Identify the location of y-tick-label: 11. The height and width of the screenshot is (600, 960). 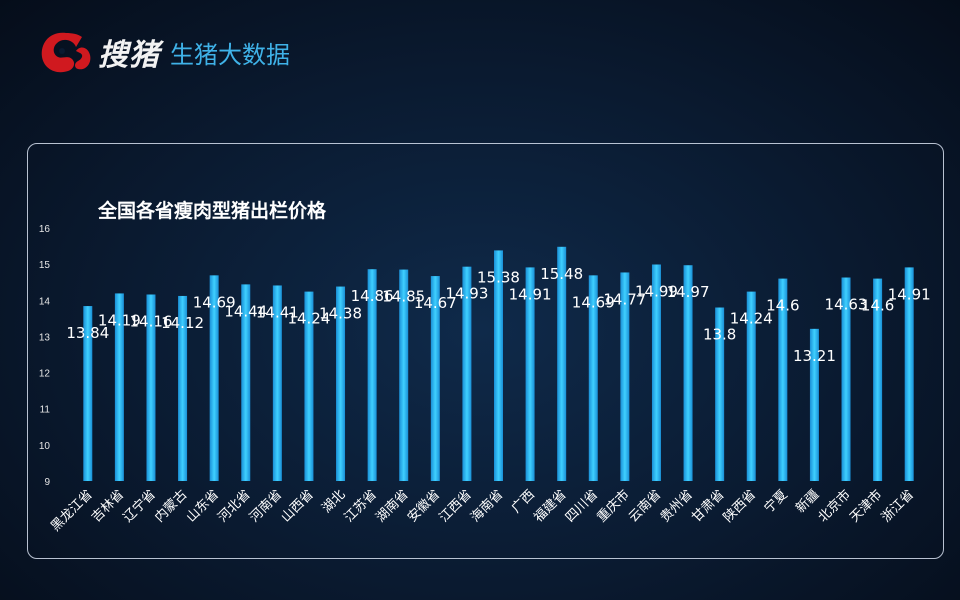
(45, 410).